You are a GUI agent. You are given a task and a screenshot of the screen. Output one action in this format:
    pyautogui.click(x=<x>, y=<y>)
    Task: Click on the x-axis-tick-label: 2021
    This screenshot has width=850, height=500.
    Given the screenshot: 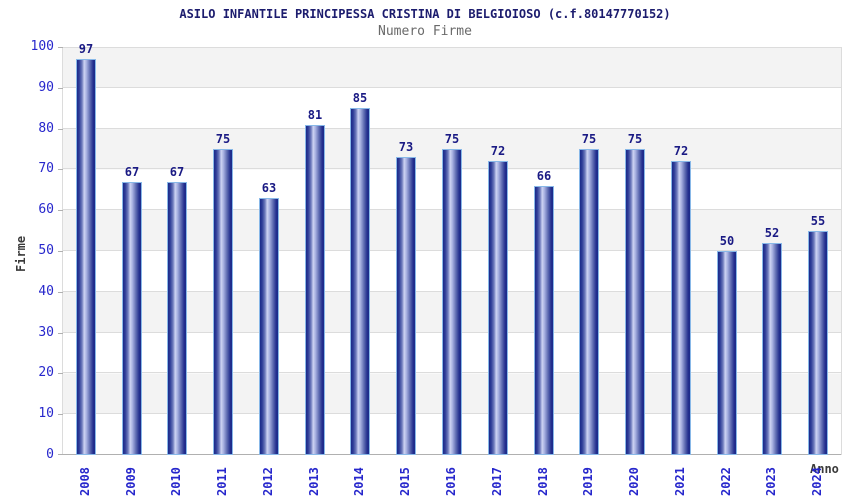 What is the action you would take?
    pyautogui.click(x=680, y=481)
    